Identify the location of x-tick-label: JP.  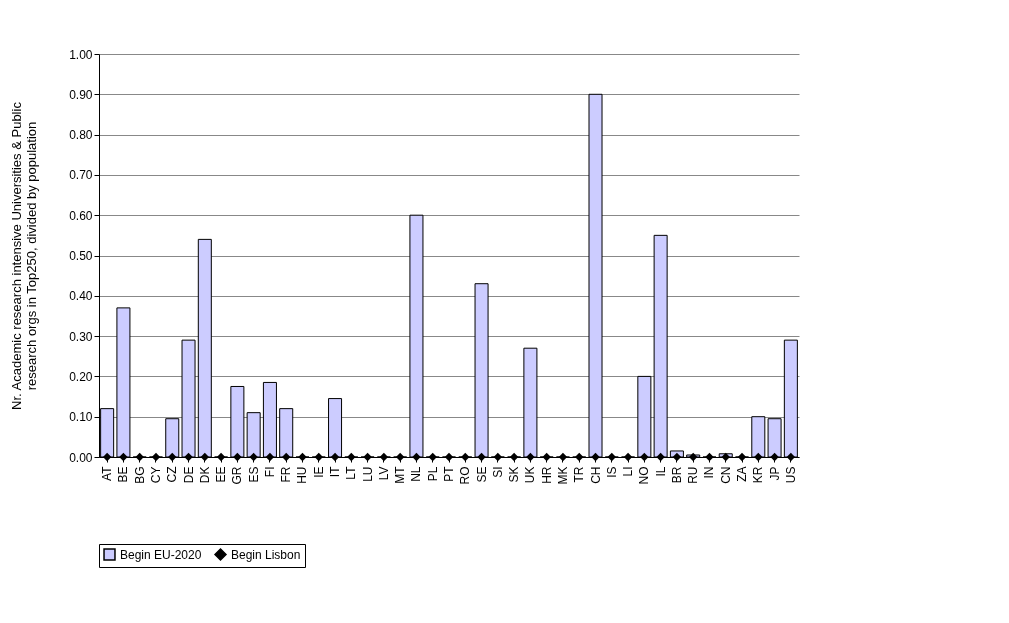
(774, 473).